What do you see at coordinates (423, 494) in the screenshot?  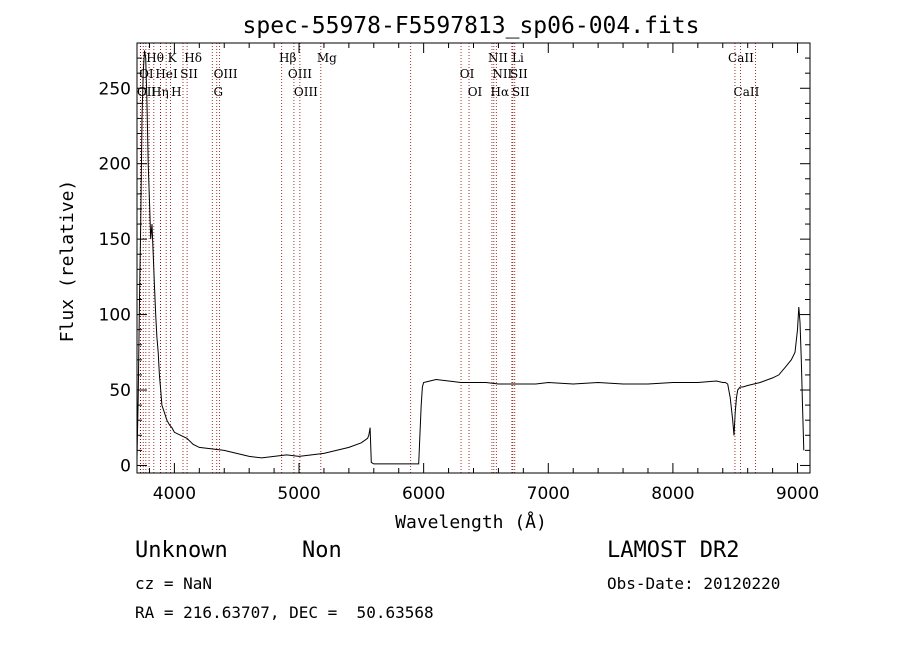 I see `x-tick-label: 6000` at bounding box center [423, 494].